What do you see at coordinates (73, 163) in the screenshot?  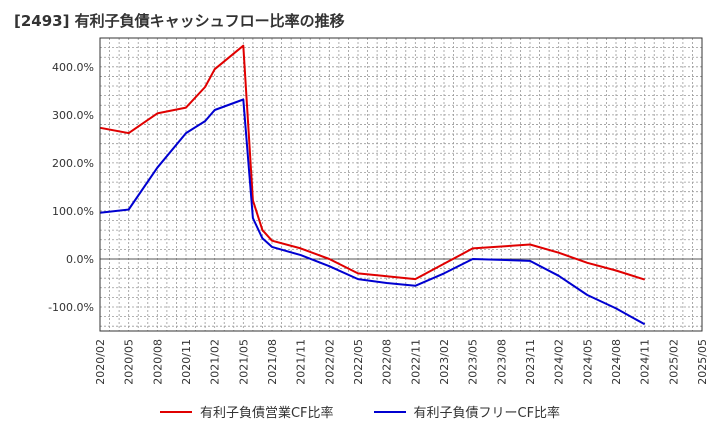 I see `y-tick-label: 200.0%` at bounding box center [73, 163].